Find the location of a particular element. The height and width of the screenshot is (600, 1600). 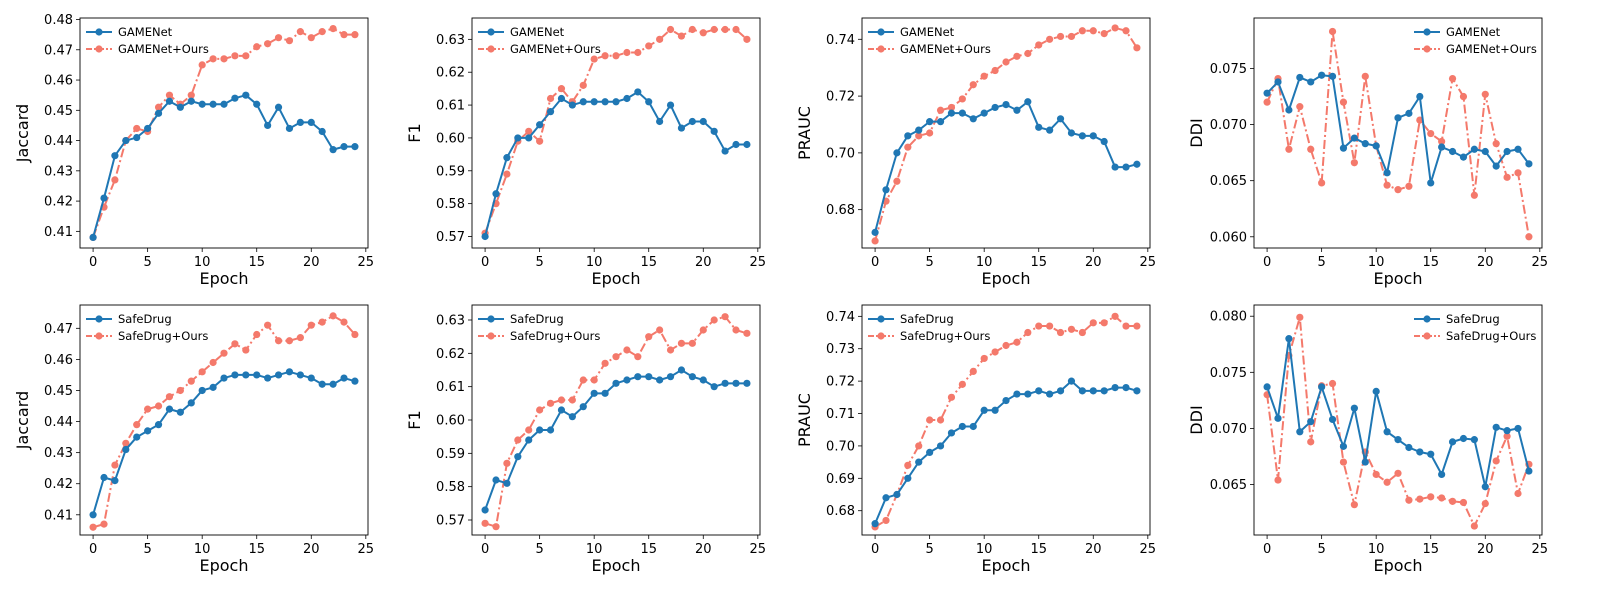

y-tick-label: 0.47 is located at coordinates (58, 329).